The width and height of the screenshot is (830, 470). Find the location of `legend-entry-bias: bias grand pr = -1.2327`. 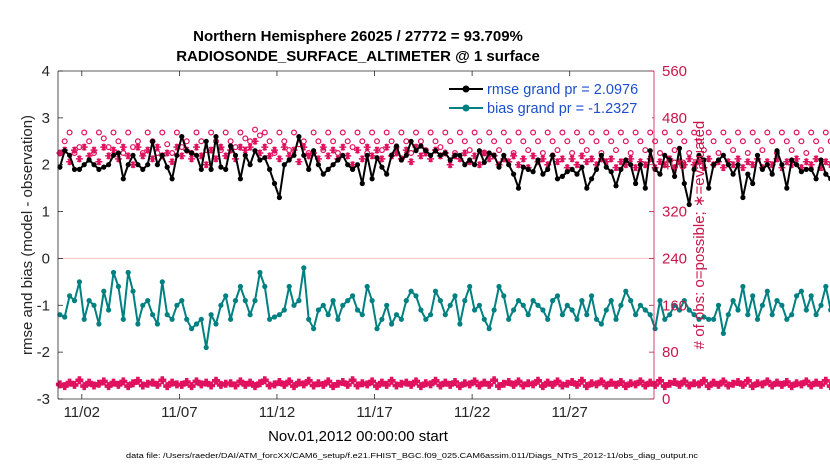

legend-entry-bias: bias grand pr = -1.2327 is located at coordinates (543, 109).